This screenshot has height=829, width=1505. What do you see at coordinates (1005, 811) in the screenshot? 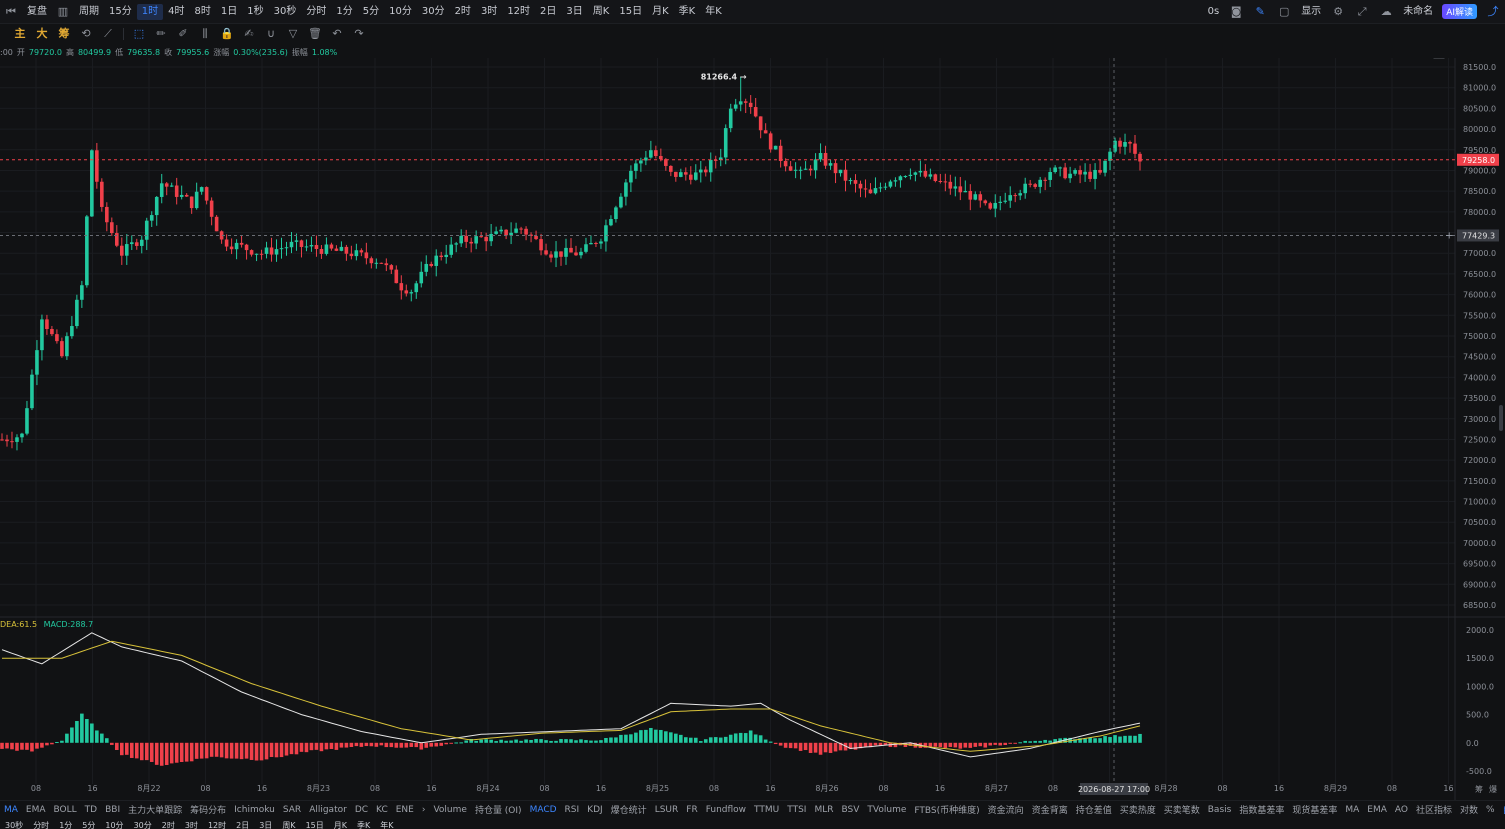
I see `indicator-sub-15: 资金流向` at bounding box center [1005, 811].